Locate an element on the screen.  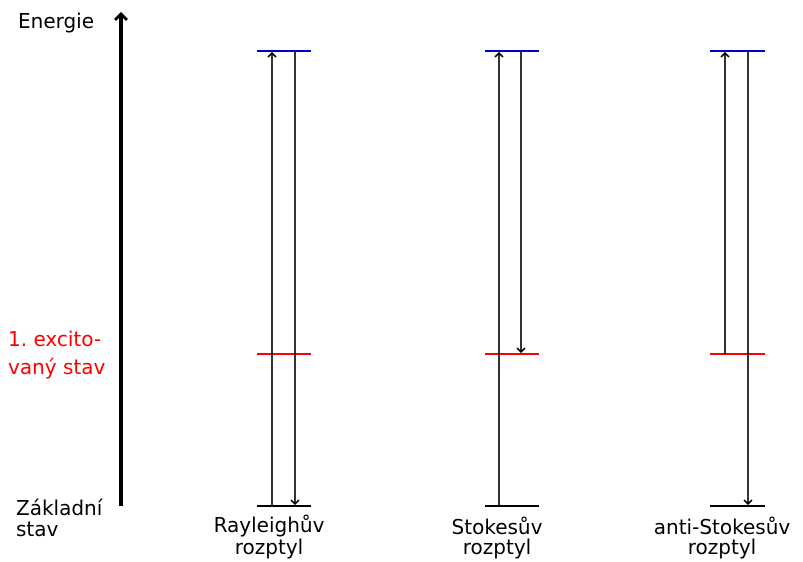
ground-state-label-line2: stav is located at coordinates (37, 529).